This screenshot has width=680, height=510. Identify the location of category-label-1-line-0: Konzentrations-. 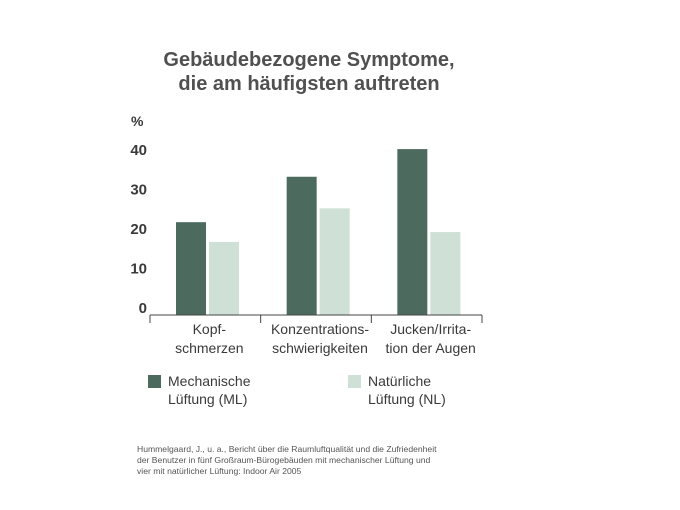
(320, 329).